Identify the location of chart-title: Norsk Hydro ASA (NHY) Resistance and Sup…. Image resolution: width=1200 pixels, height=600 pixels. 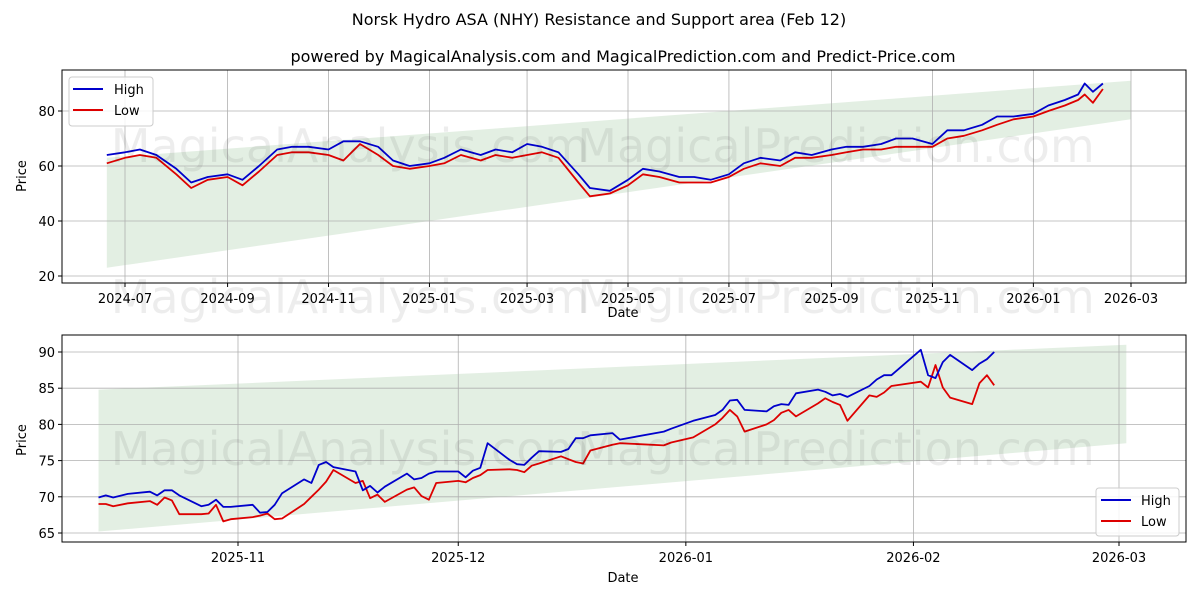
(599, 19).